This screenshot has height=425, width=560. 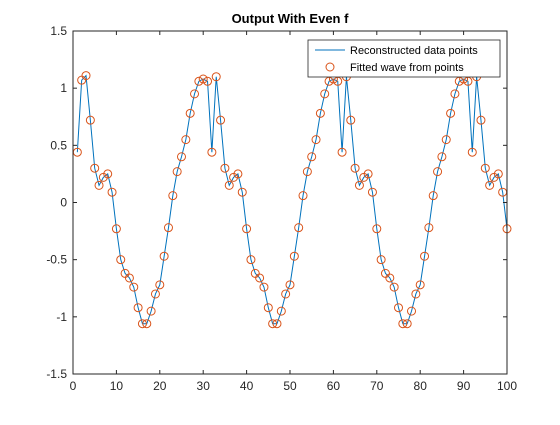 What do you see at coordinates (56, 260) in the screenshot?
I see `y-tick-label: -0.5` at bounding box center [56, 260].